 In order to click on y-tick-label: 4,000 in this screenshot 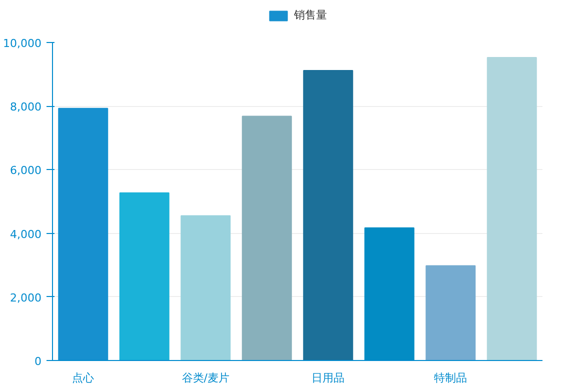, I will do `click(26, 234)`.